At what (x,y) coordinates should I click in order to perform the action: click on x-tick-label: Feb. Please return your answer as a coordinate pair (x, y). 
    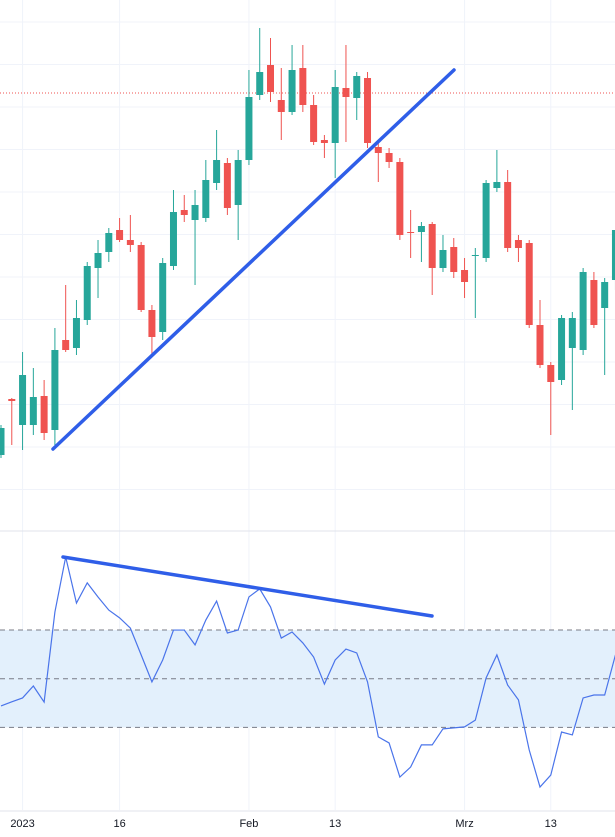
    Looking at the image, I should click on (248, 824).